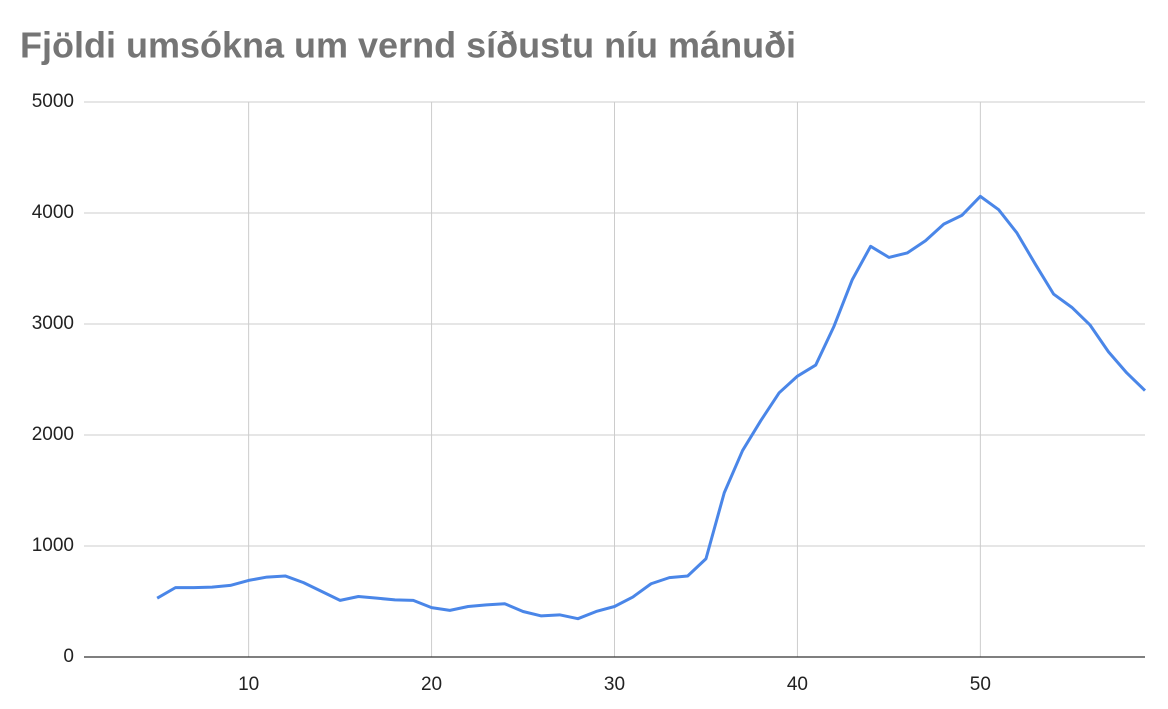 The image size is (1168, 709). I want to click on y-tick-label: 1000, so click(53, 545).